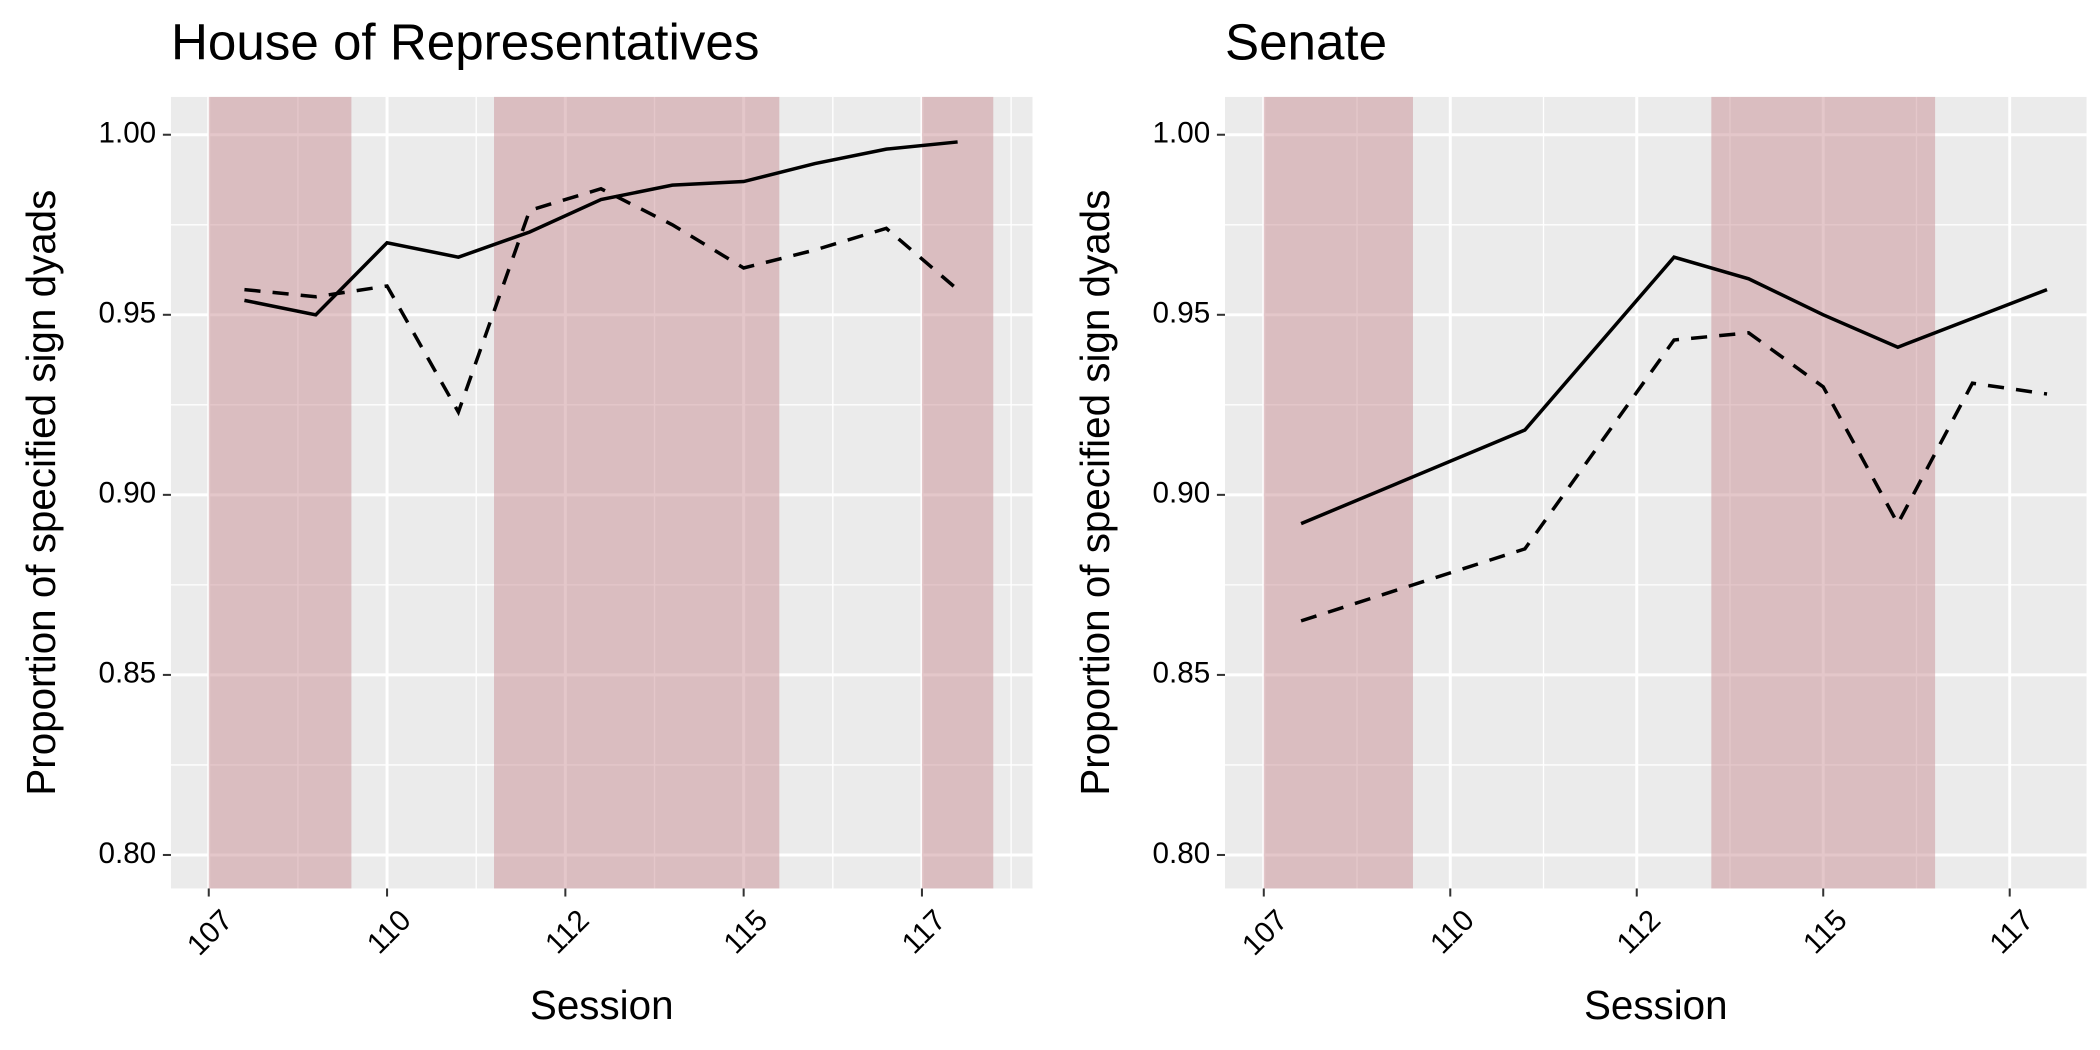 The width and height of the screenshot is (2100, 1050). Describe the element at coordinates (1306, 41) in the screenshot. I see `chart-title: Senate` at that location.